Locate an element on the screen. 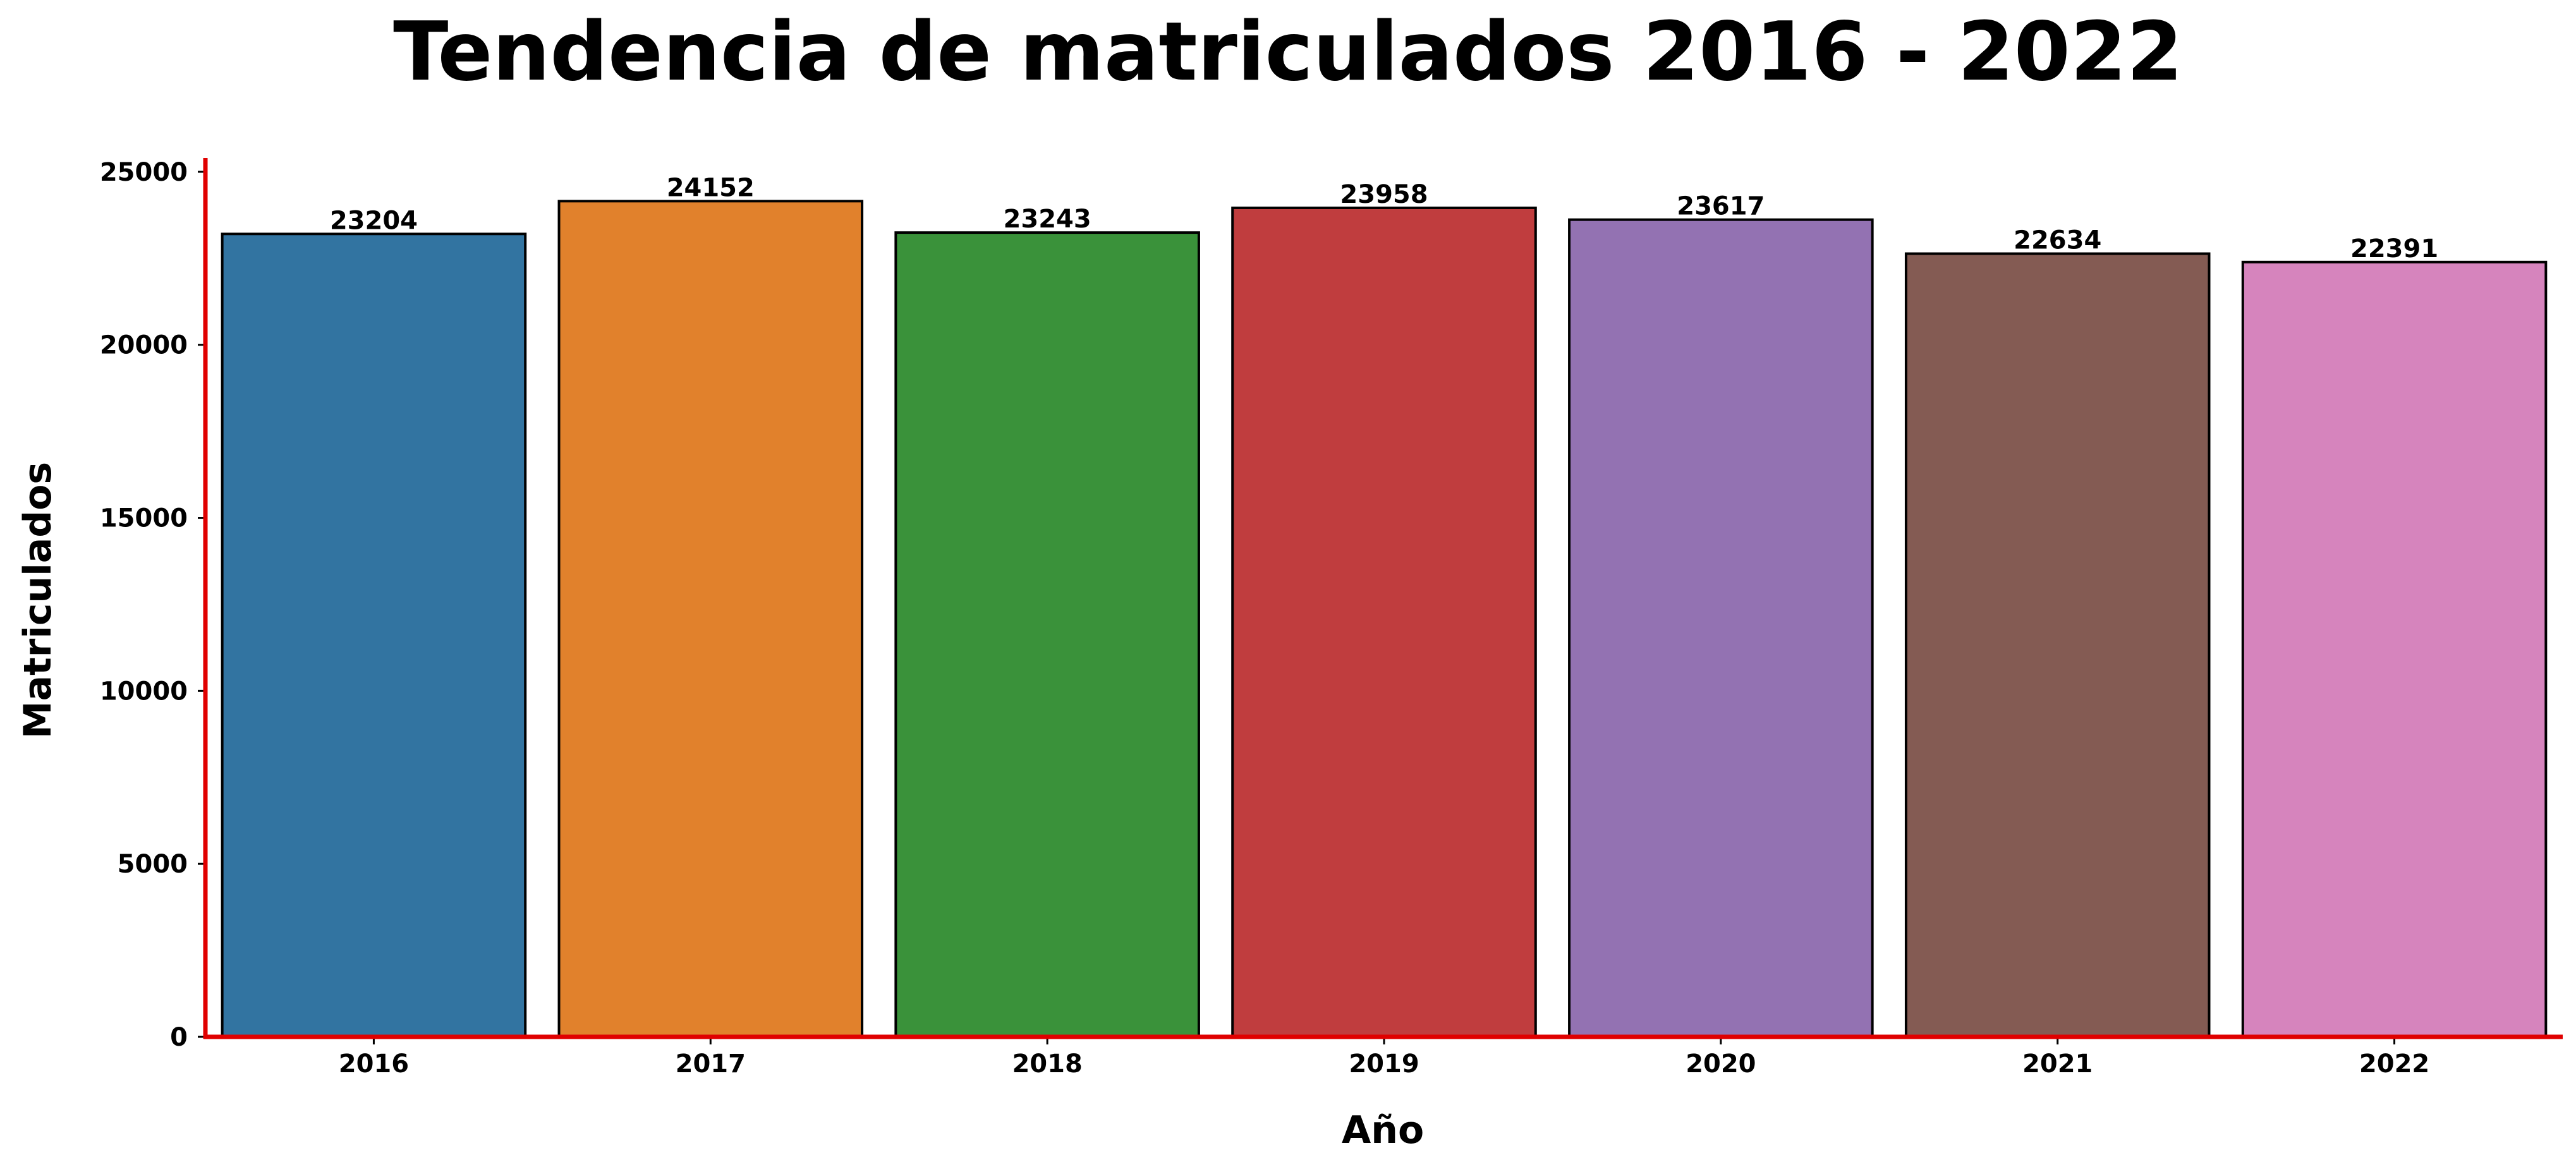 This screenshot has height=1167, width=2576. bar-value-label-2018: 23243 is located at coordinates (1047, 219).